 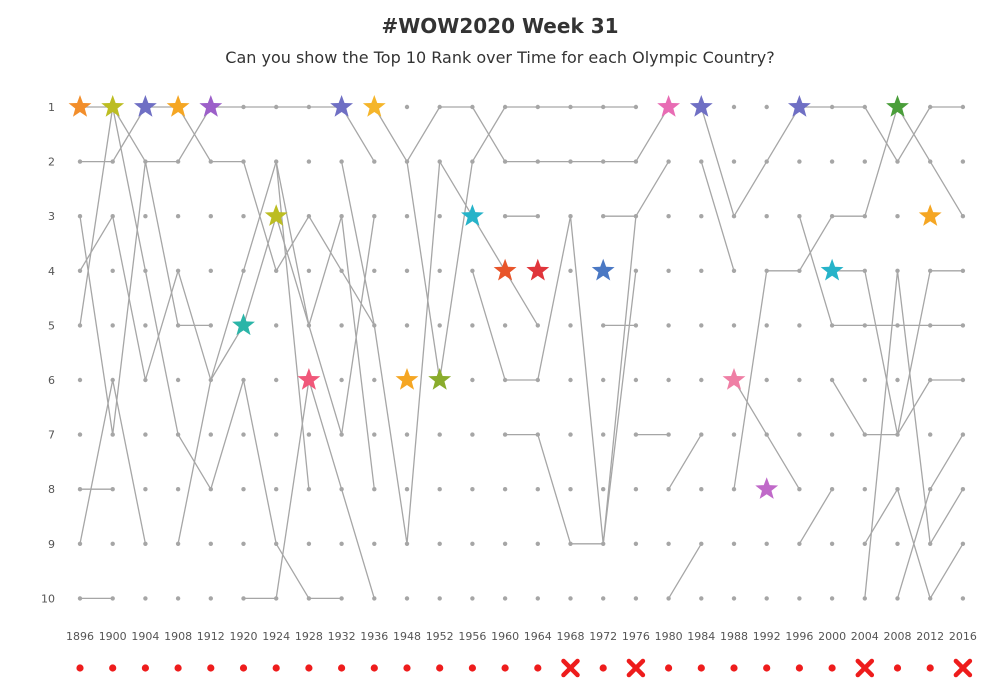 I want to click on x-tick-label: 2004, so click(x=865, y=636).